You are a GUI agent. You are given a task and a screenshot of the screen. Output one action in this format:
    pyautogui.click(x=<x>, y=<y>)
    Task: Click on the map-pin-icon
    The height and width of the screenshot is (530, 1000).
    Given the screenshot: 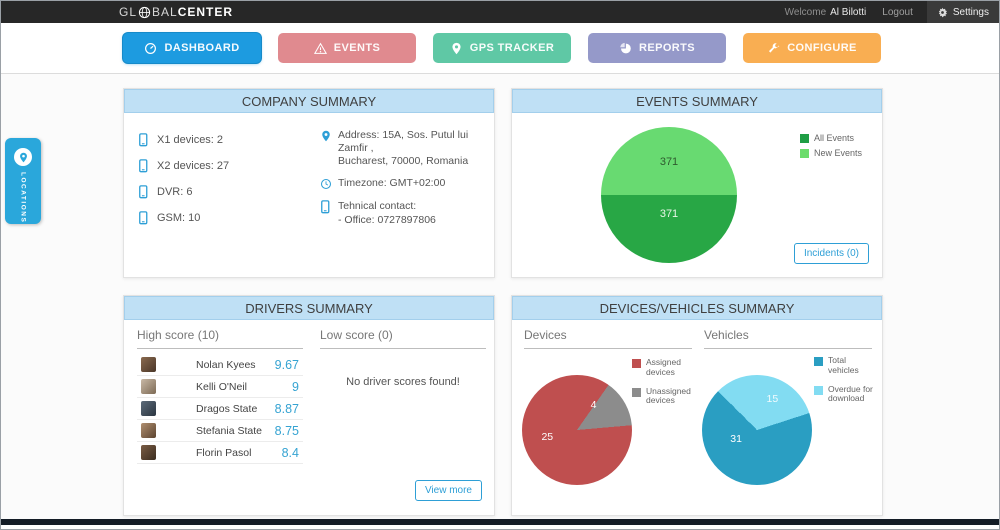 What is the action you would take?
    pyautogui.click(x=326, y=136)
    